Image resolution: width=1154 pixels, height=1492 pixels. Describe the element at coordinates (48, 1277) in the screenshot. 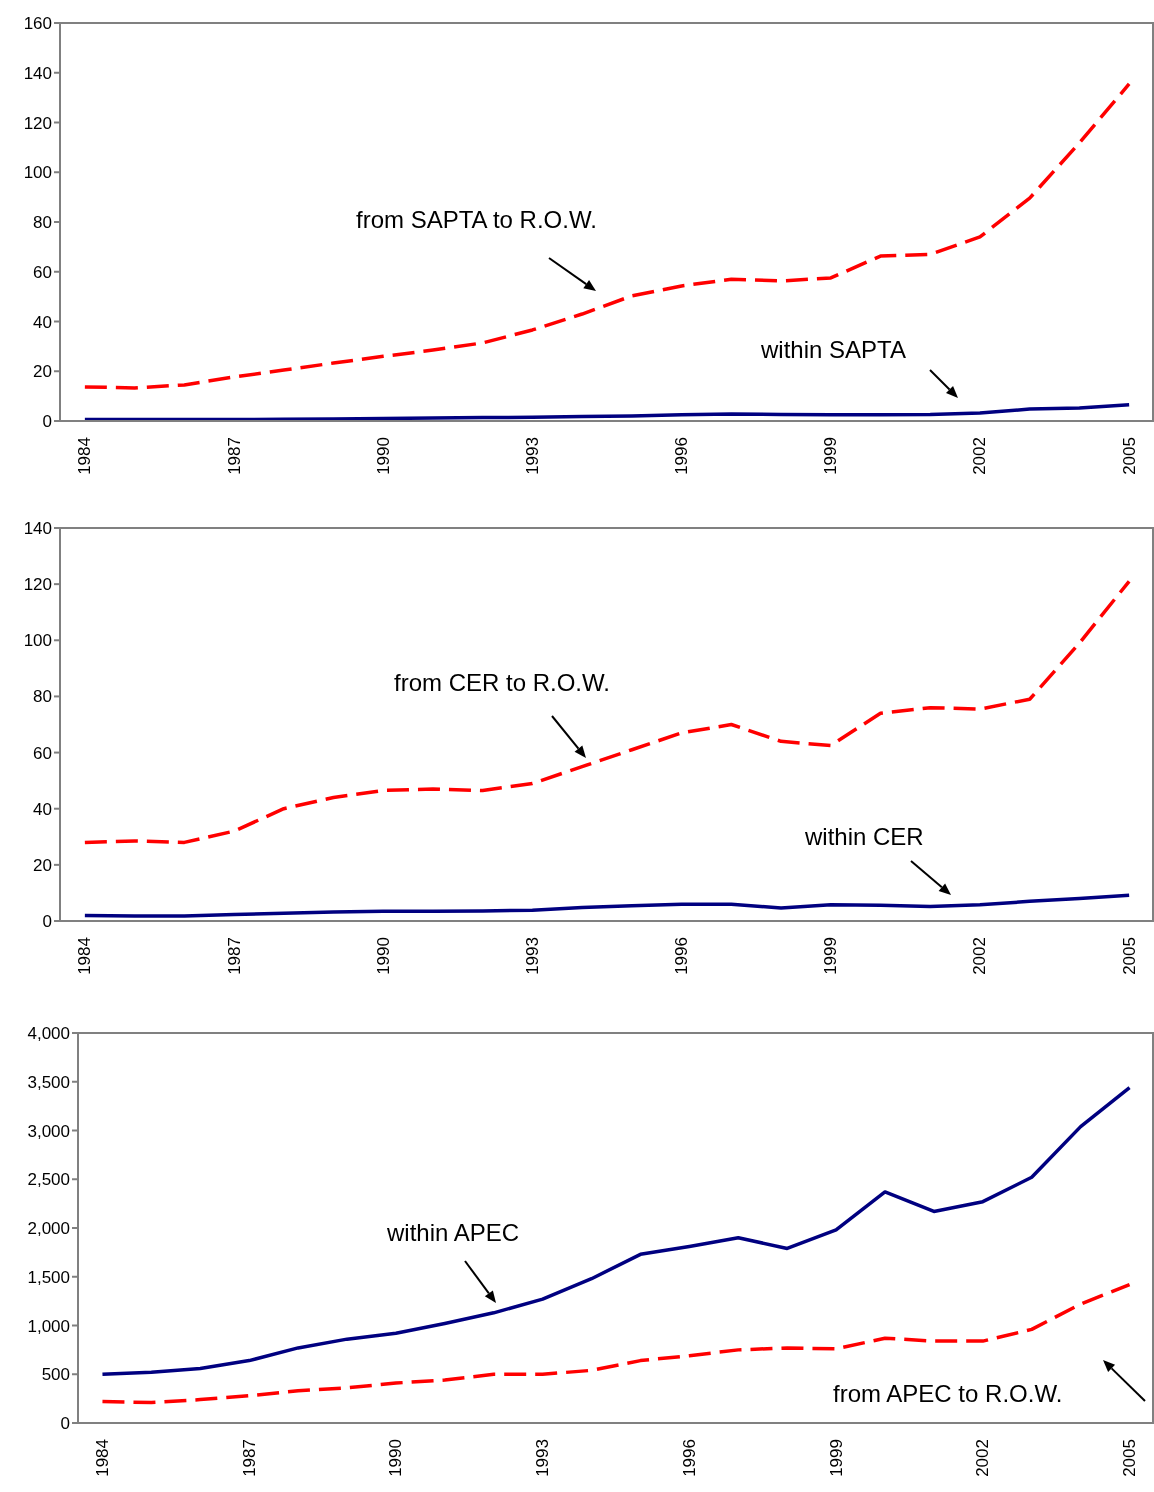

I see `y-tick-label: 1,500` at that location.